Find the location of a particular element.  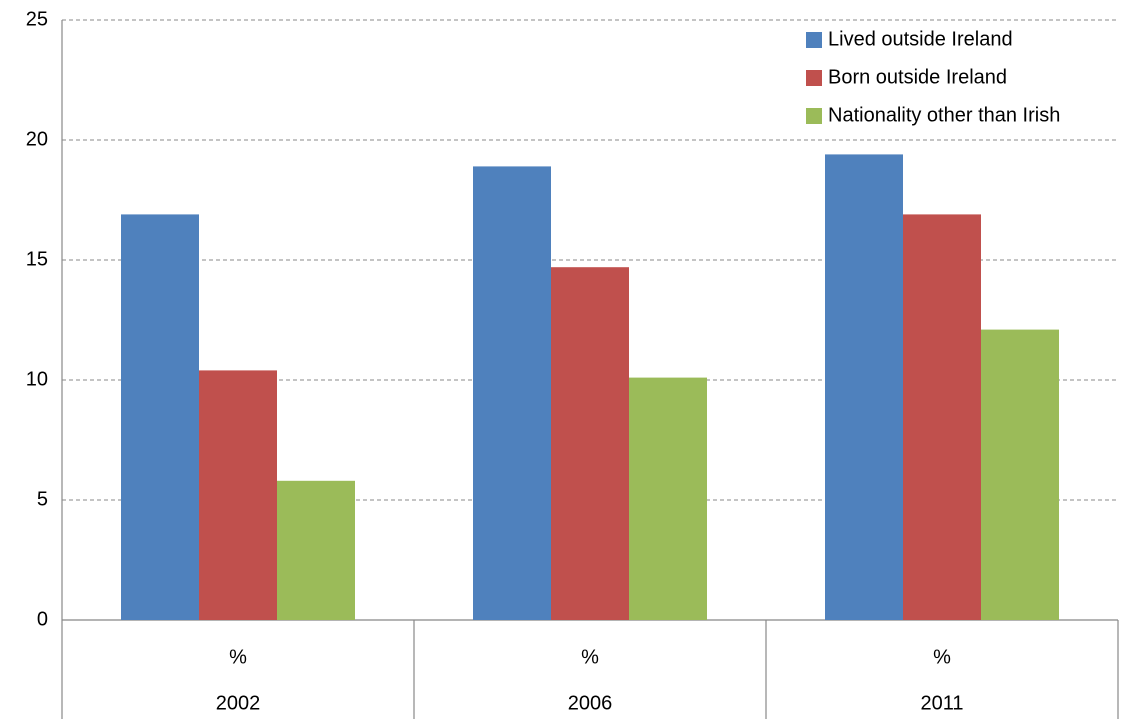

x-tick-label: 2006 is located at coordinates (590, 703).